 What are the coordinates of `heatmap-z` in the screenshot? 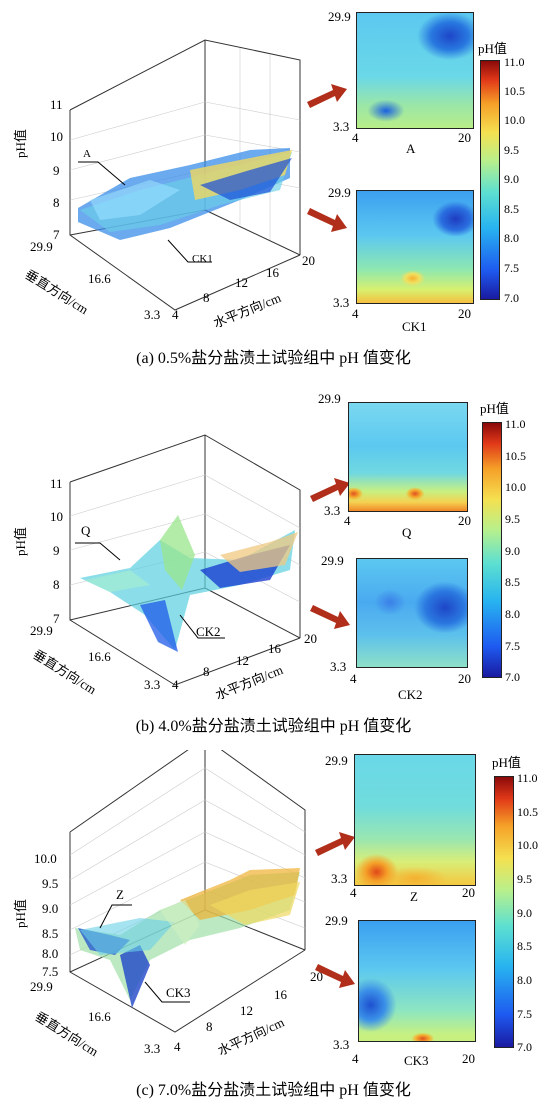 It's located at (415, 820).